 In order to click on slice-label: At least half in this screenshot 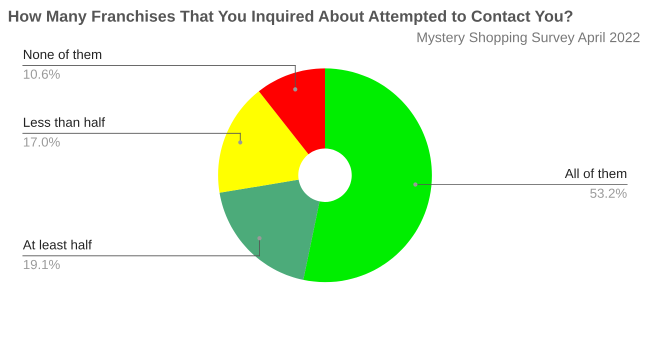, I will do `click(57, 245)`.